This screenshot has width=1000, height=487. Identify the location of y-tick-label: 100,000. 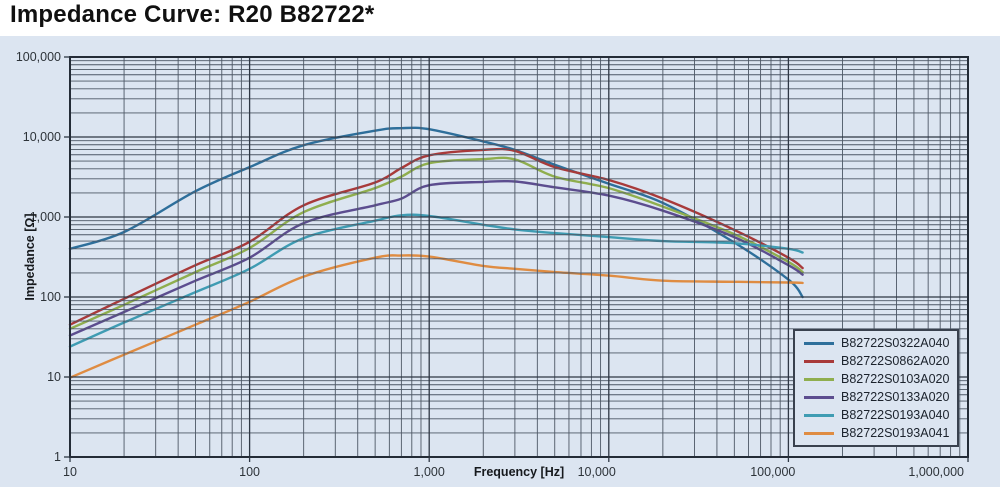
(38, 57).